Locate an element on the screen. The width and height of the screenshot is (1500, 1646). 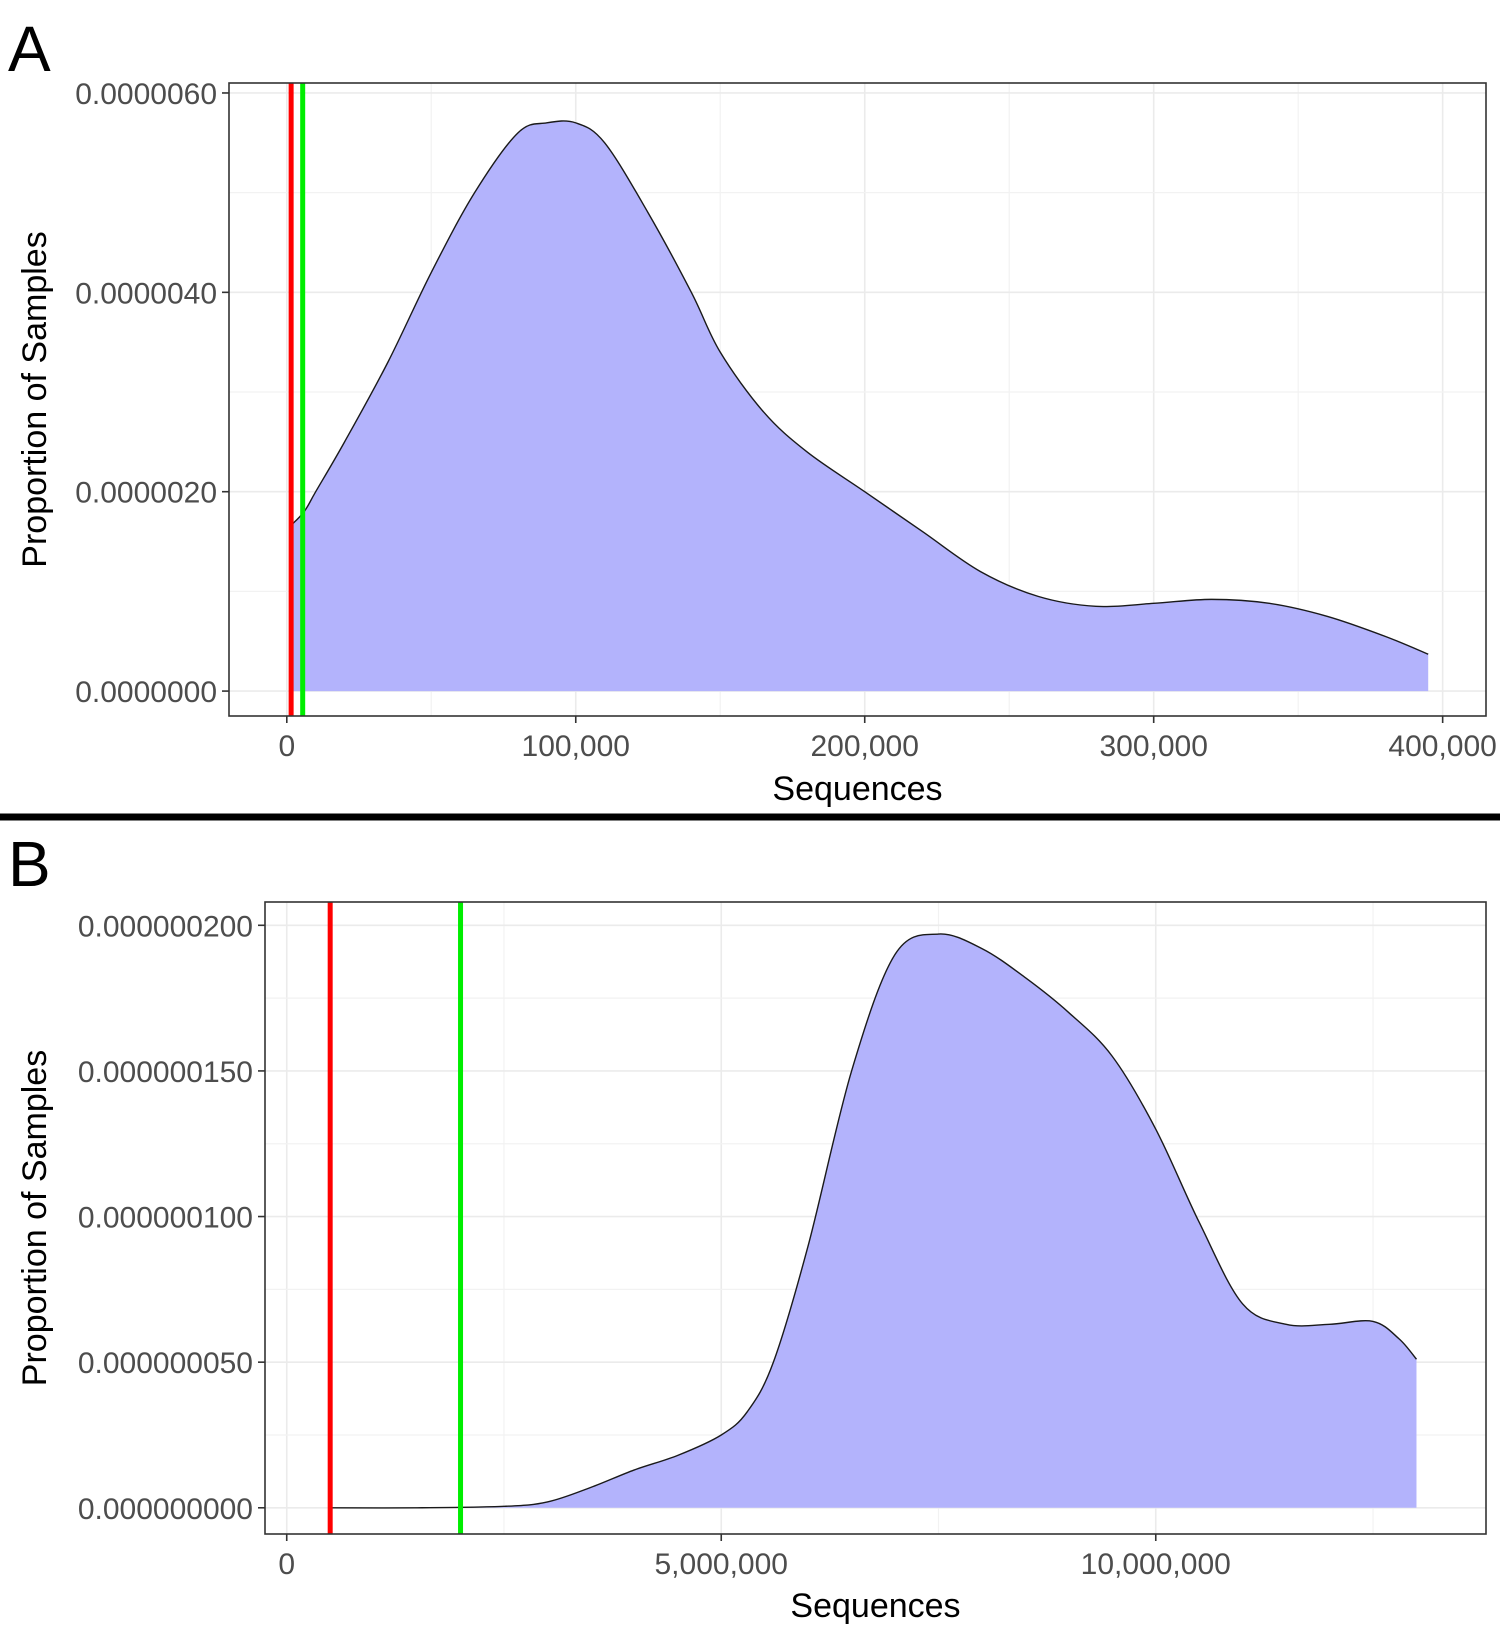
x-tick-label: 100,000 is located at coordinates (576, 746).